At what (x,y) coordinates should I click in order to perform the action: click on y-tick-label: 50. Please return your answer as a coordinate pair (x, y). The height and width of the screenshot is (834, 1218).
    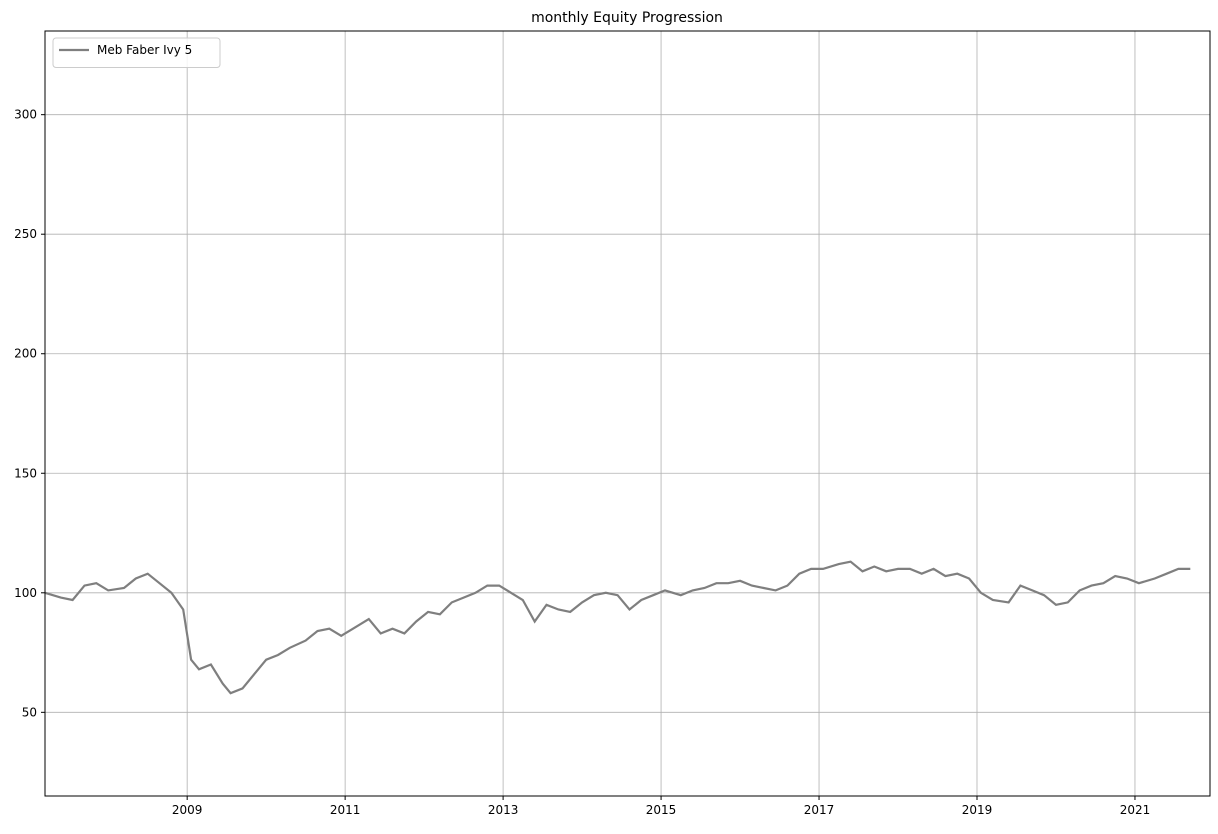
    Looking at the image, I should click on (29, 712).